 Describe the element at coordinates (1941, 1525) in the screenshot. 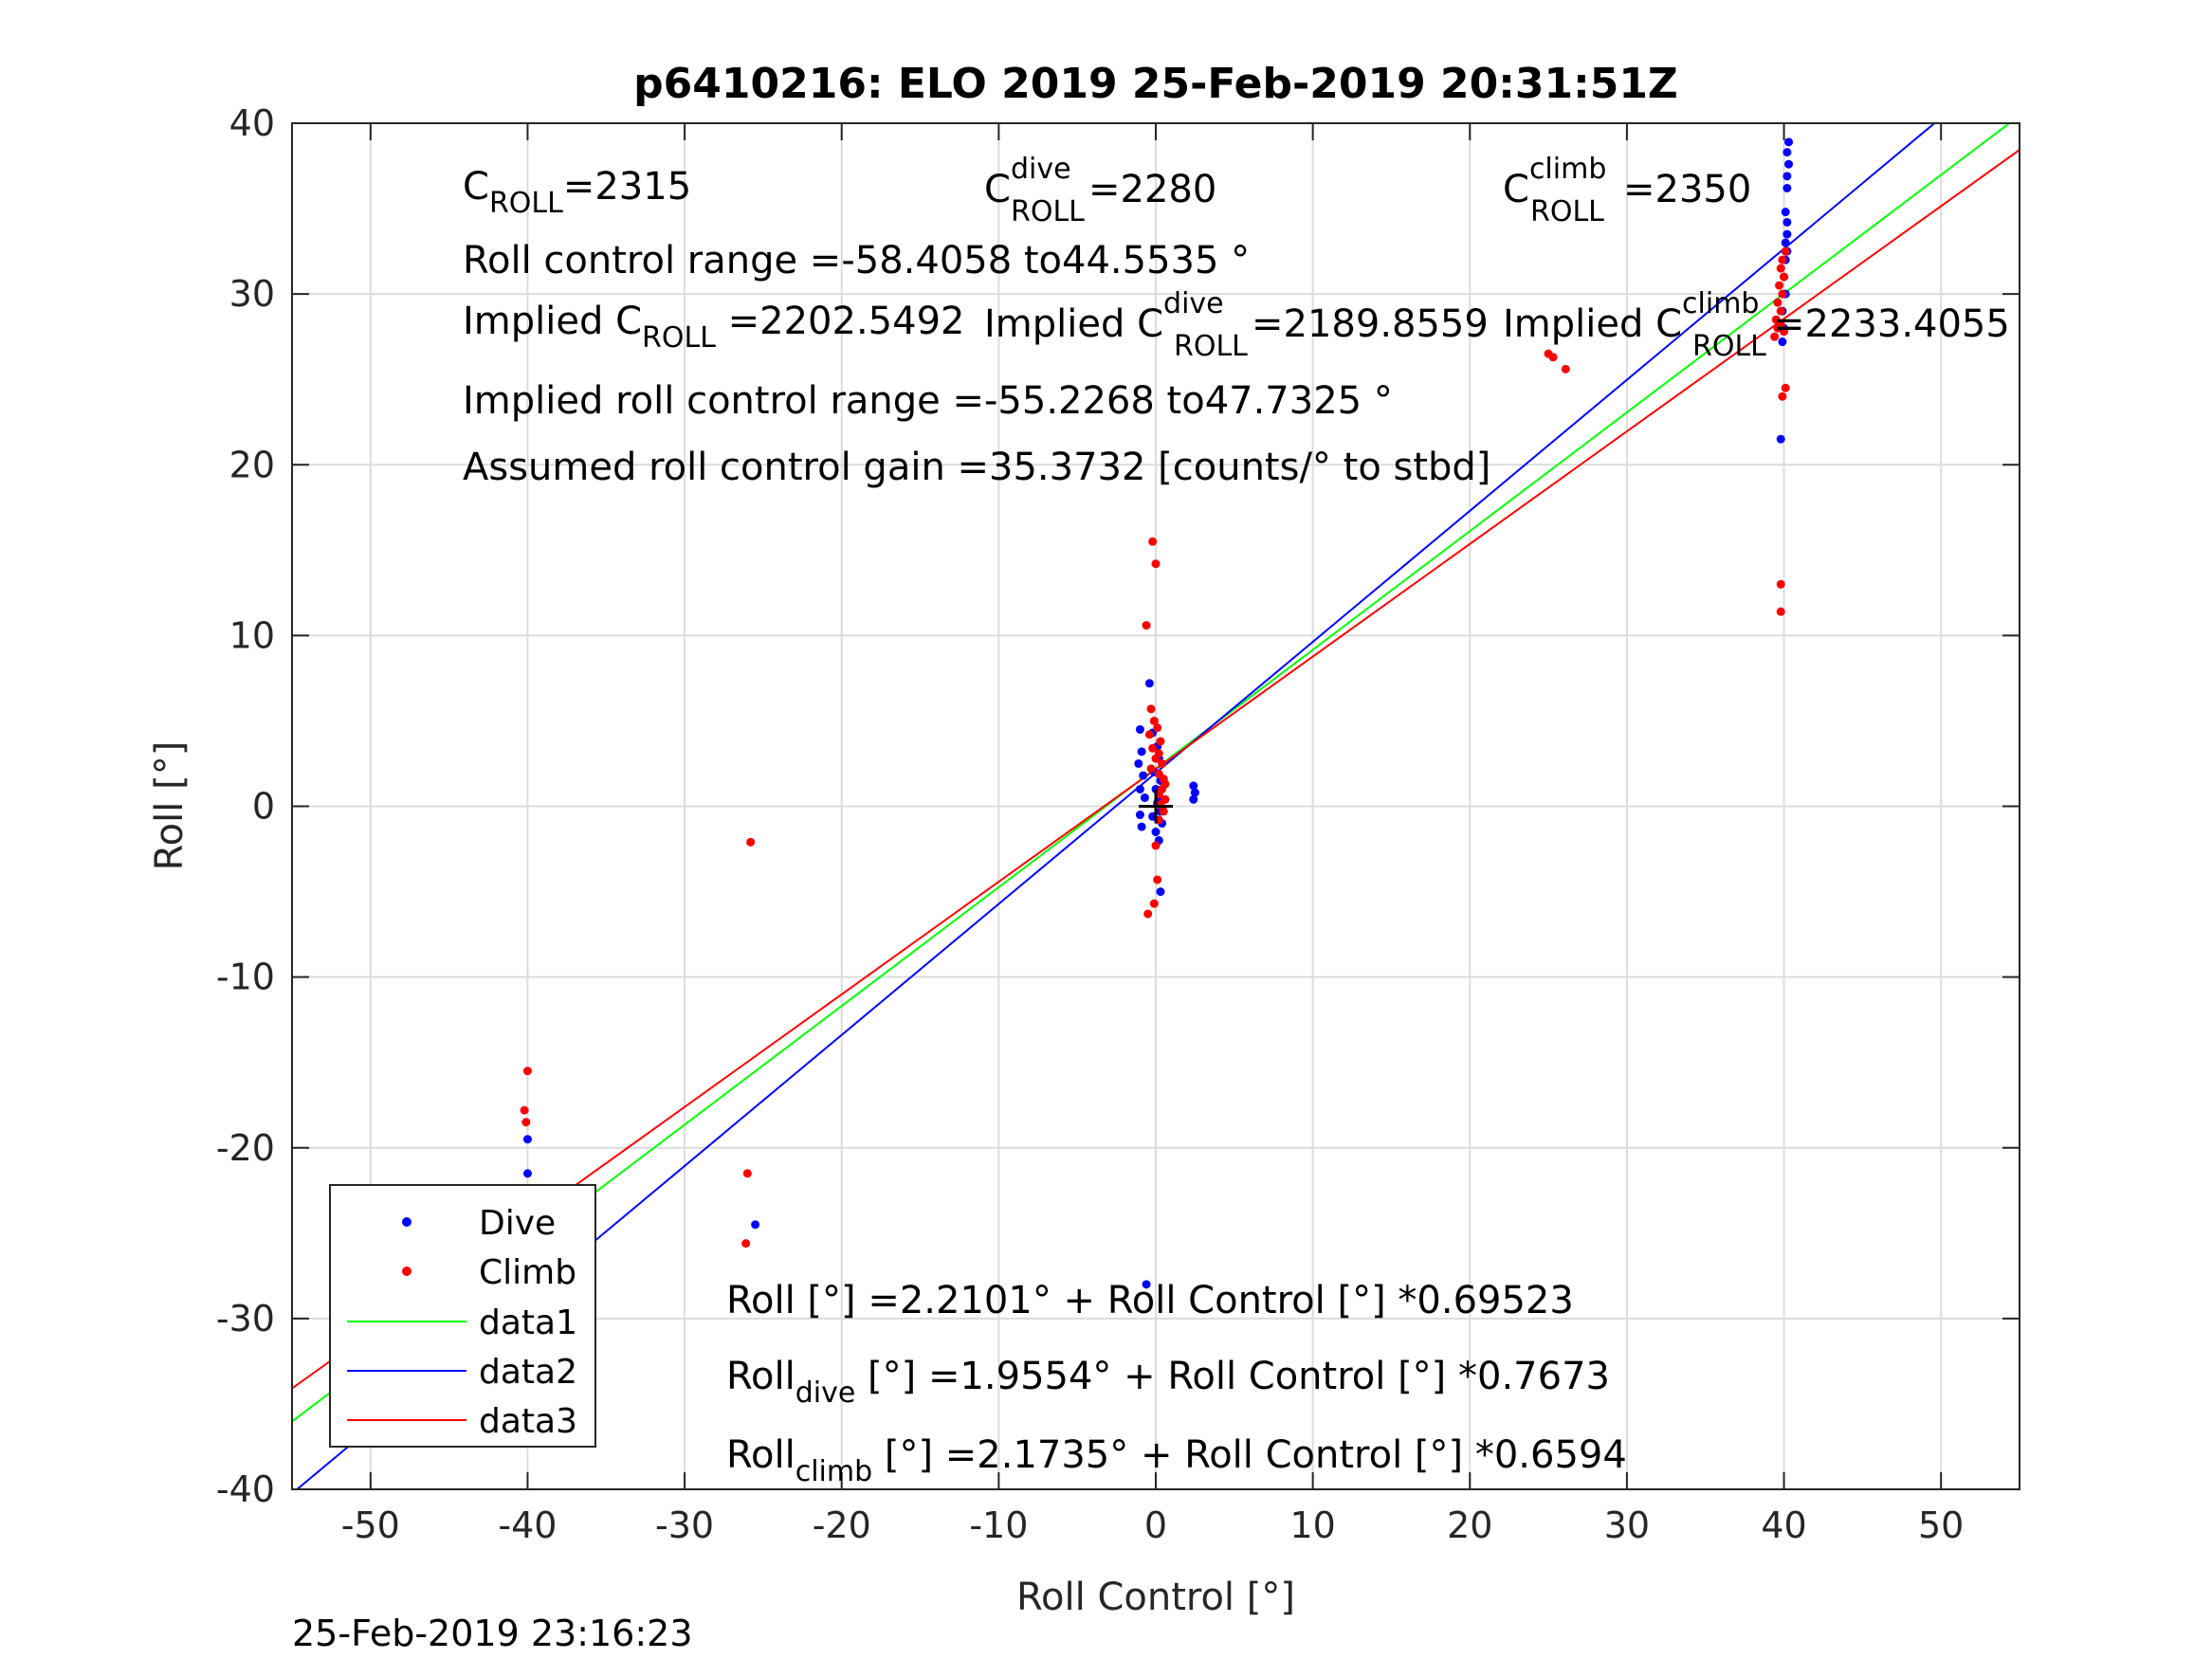

I see `x-tick-label: 50` at that location.